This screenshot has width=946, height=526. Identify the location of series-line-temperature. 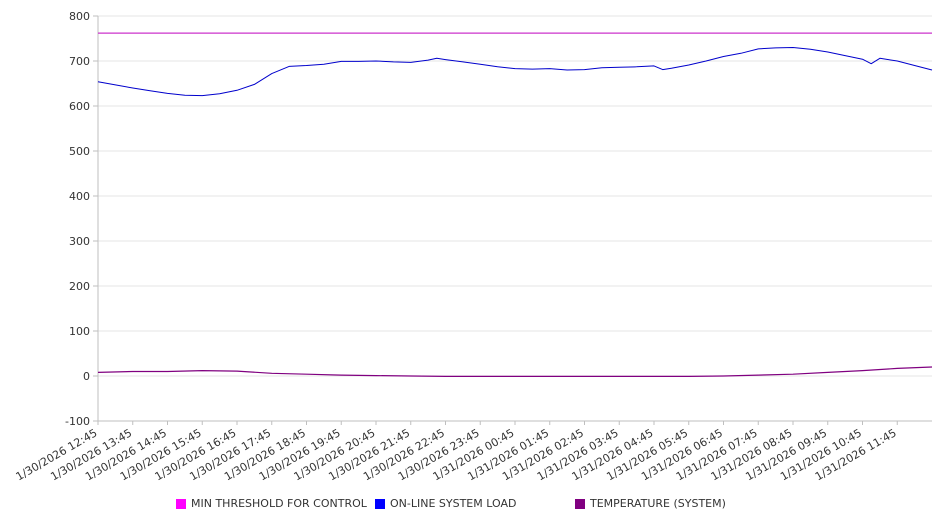
(515, 371).